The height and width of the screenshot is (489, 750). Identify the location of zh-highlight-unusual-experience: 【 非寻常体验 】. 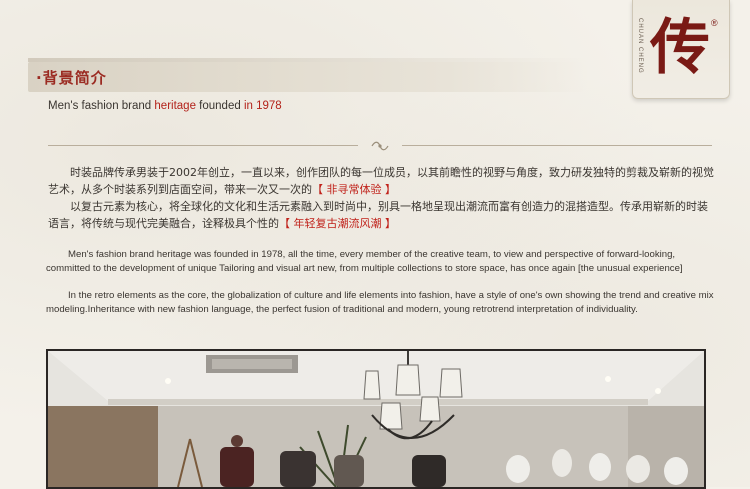
(354, 189).